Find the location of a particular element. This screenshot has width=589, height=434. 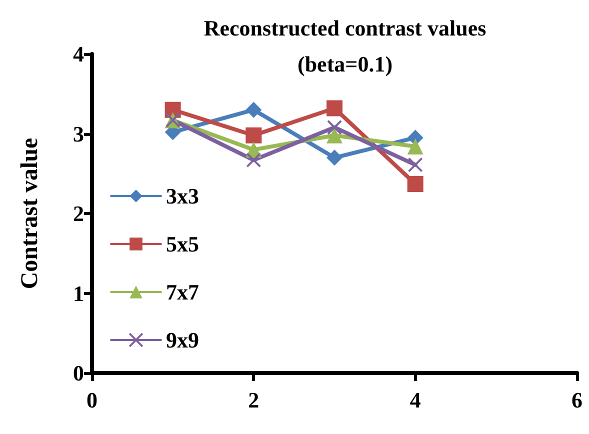

chart-title: Reconstructed contrast values (beta=0.1) is located at coordinates (345, 46).